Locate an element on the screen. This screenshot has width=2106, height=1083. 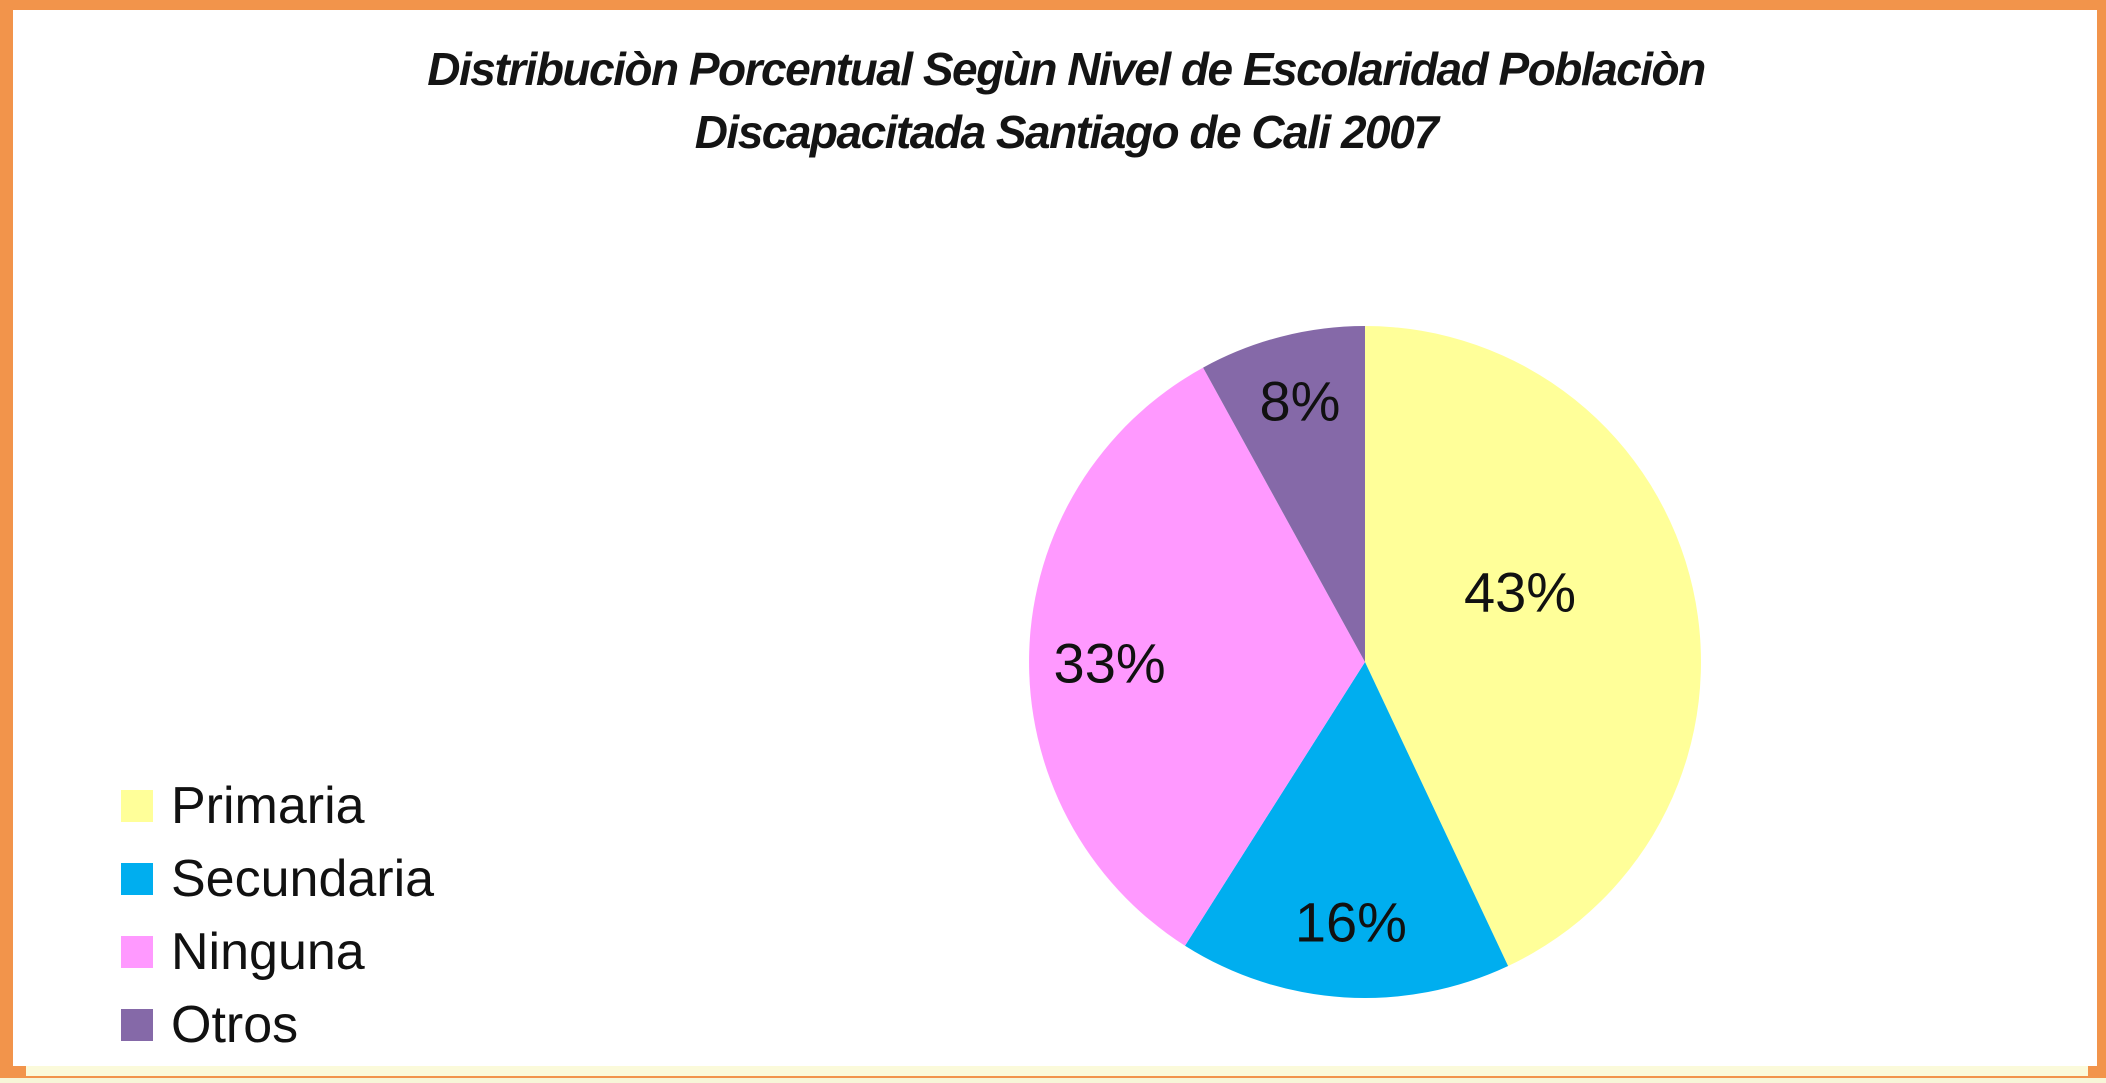
pie-data-label-primaria: 43% is located at coordinates (1520, 592).